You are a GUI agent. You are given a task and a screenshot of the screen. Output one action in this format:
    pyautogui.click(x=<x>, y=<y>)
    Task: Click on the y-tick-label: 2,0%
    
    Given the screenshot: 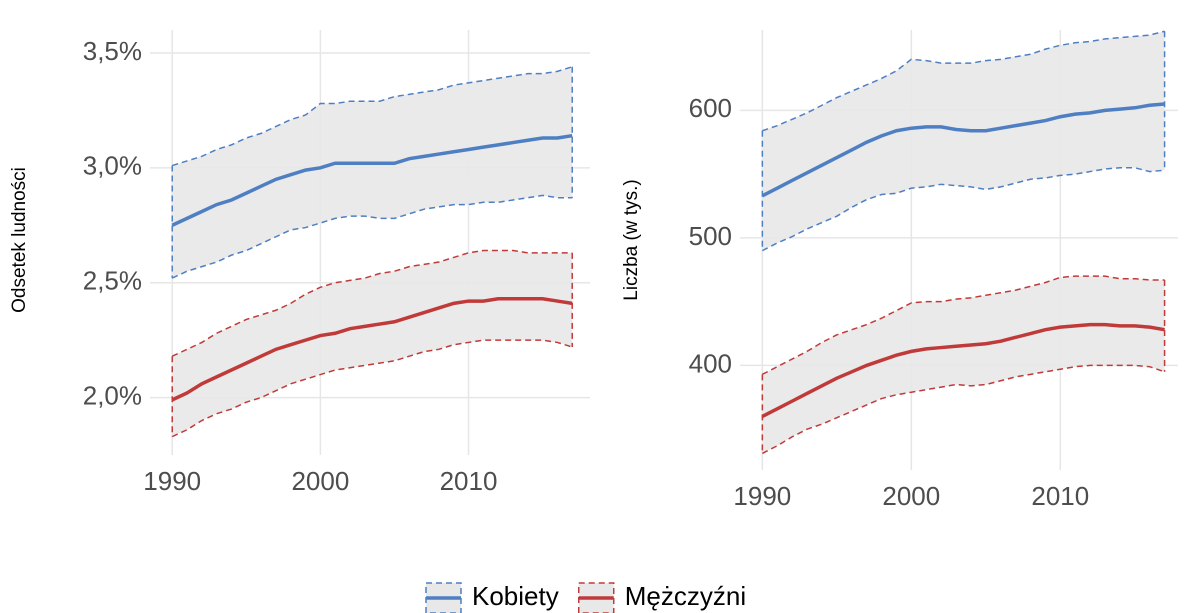 What is the action you would take?
    pyautogui.click(x=112, y=395)
    